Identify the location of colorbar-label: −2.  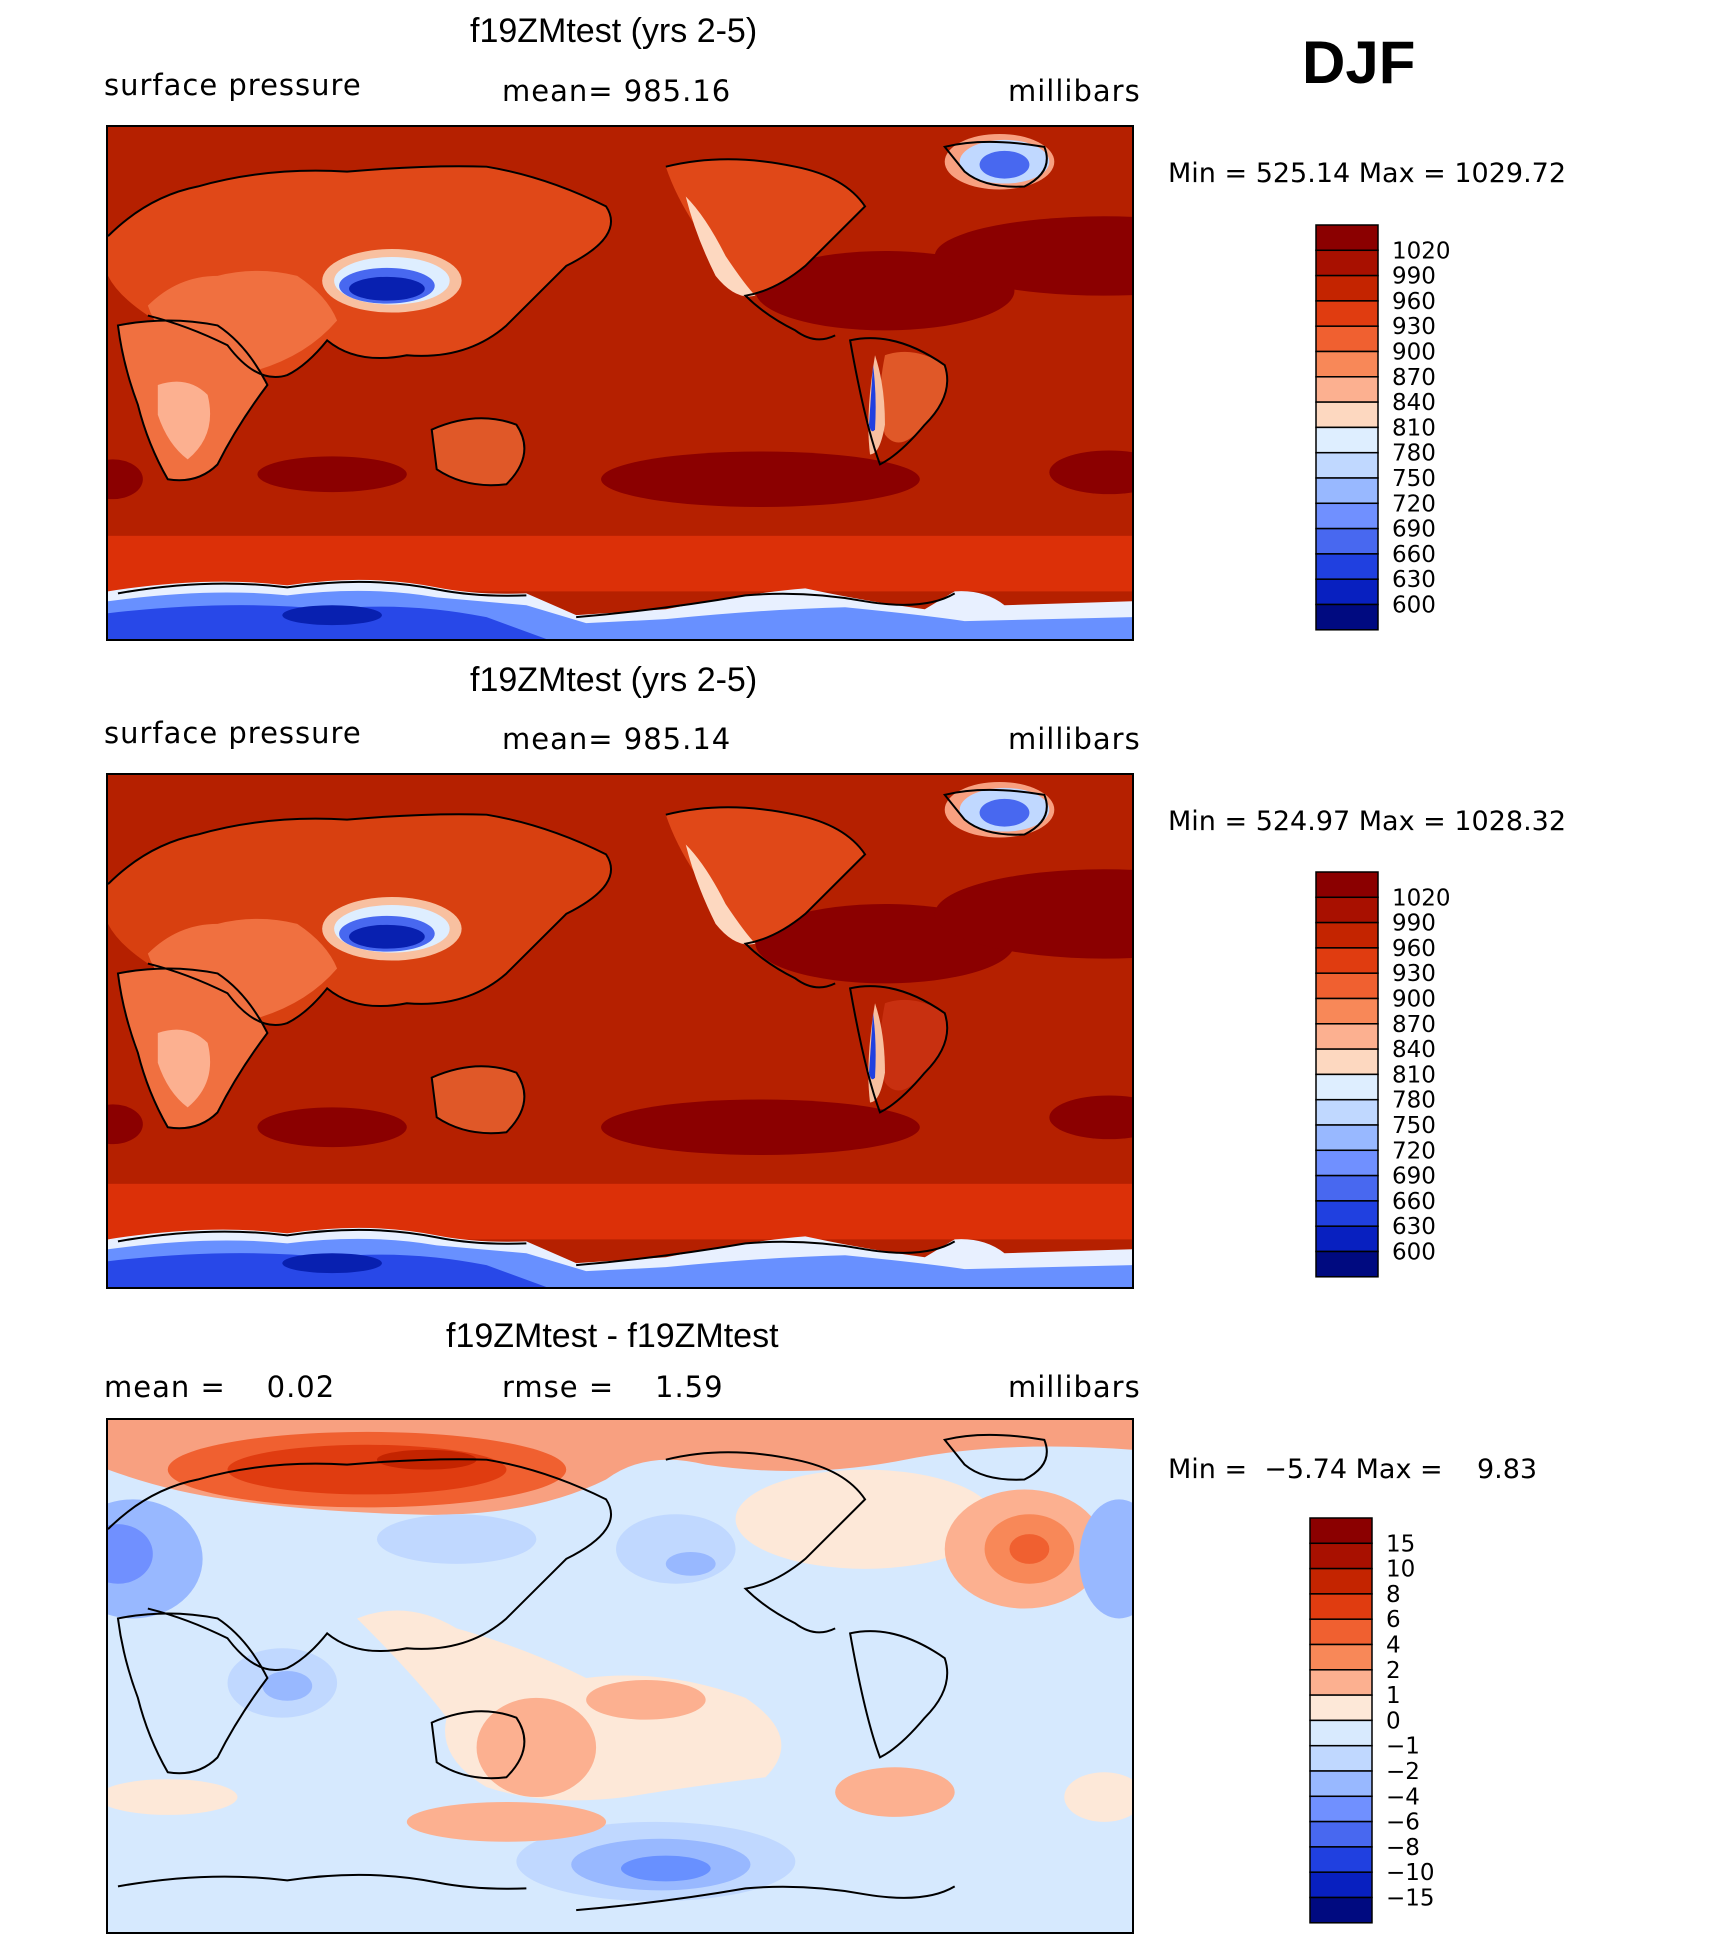
(1403, 1772).